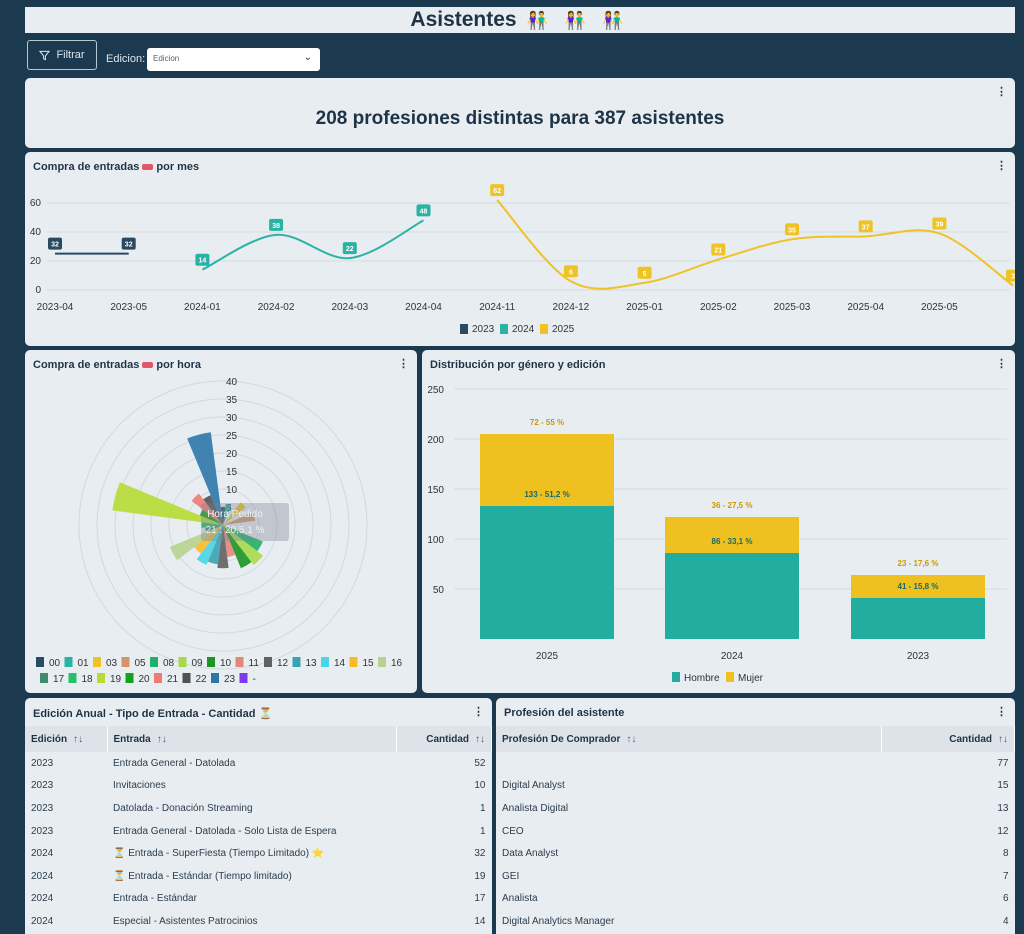  What do you see at coordinates (702, 678) in the screenshot?
I see `legend-label: Hombre` at bounding box center [702, 678].